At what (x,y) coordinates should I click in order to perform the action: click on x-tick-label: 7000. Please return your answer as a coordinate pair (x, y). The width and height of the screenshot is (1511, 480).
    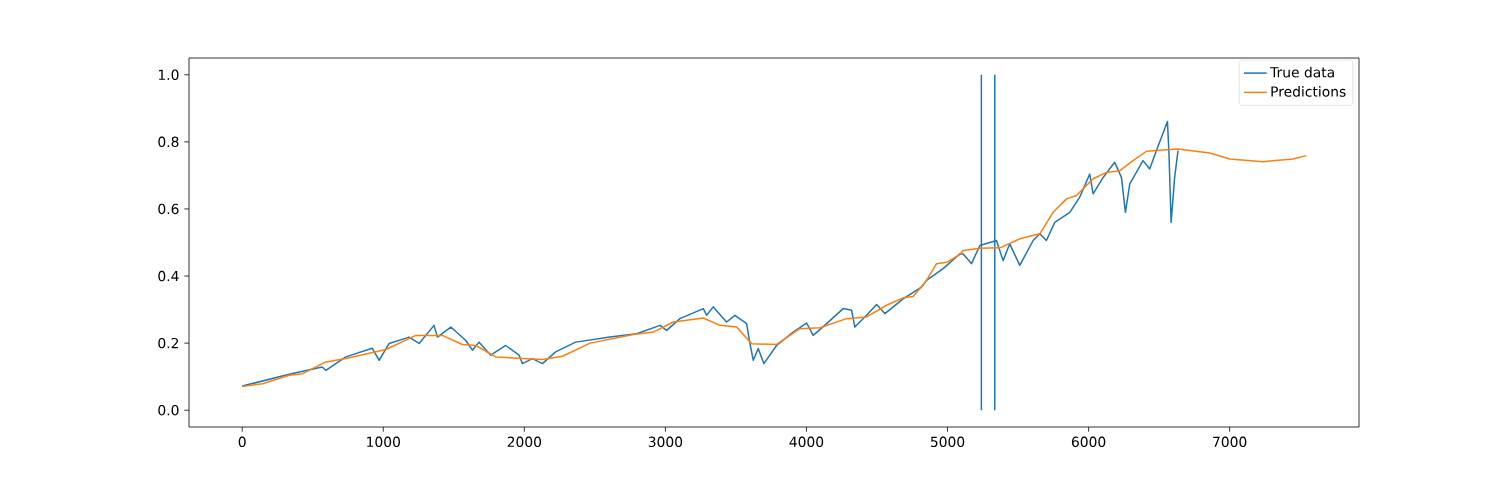
    Looking at the image, I should click on (1230, 442).